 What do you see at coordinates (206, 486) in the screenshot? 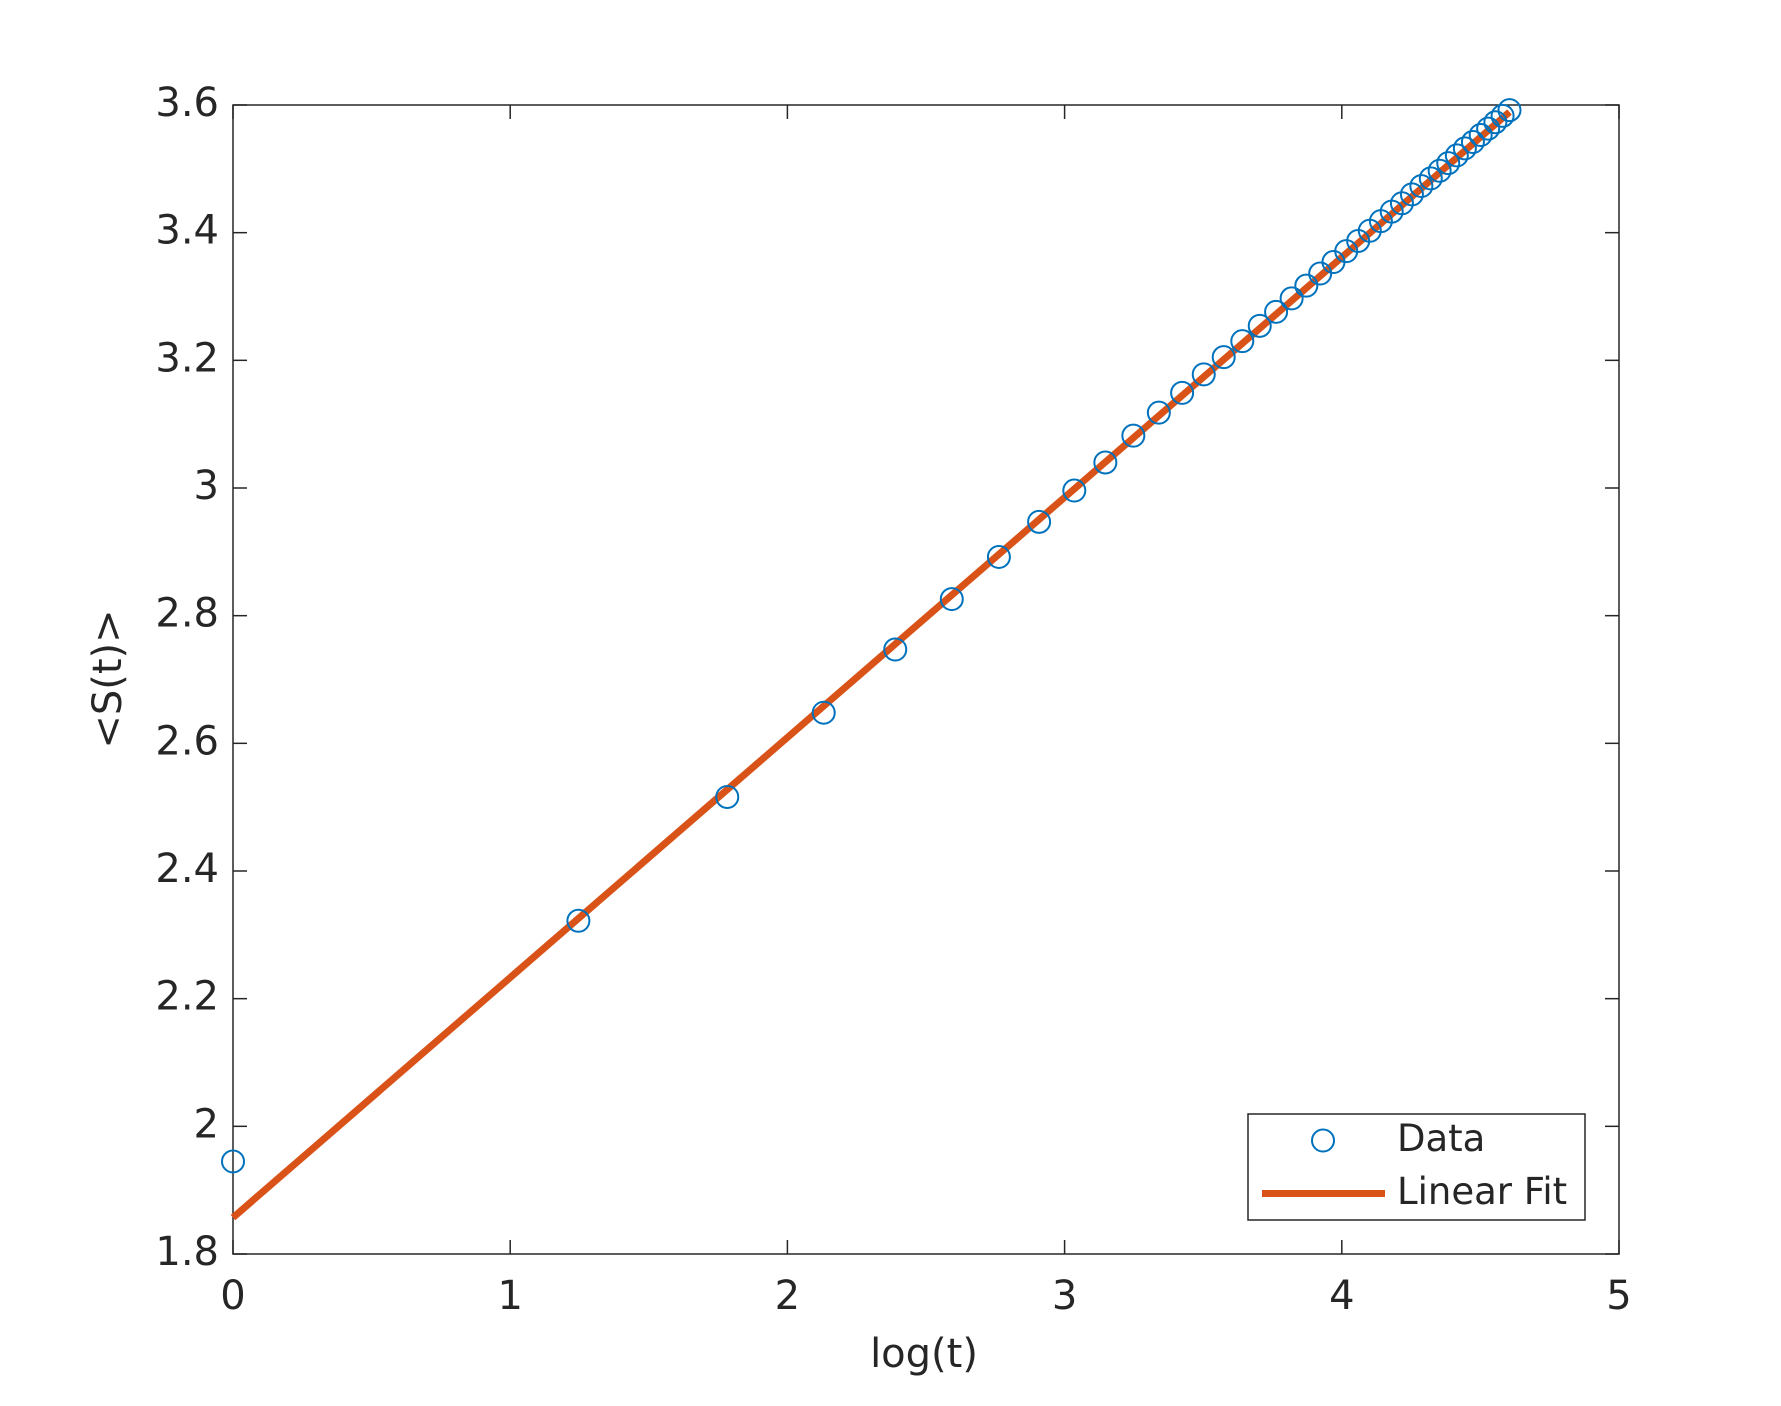
I see `y-tick-label: 3` at bounding box center [206, 486].